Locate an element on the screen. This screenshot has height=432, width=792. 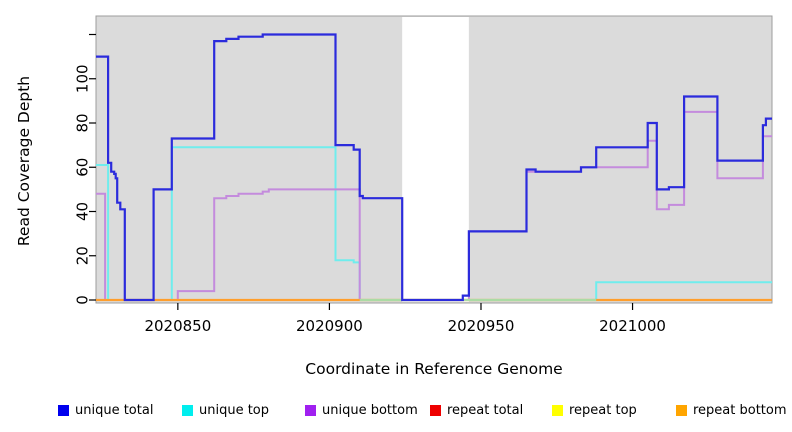
y-tick-label: 40 is located at coordinates (83, 211).